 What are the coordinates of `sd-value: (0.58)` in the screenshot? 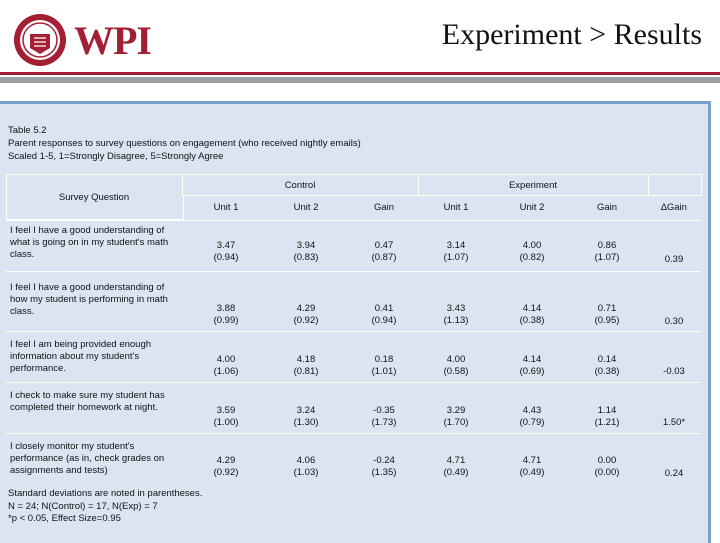 It's located at (456, 371).